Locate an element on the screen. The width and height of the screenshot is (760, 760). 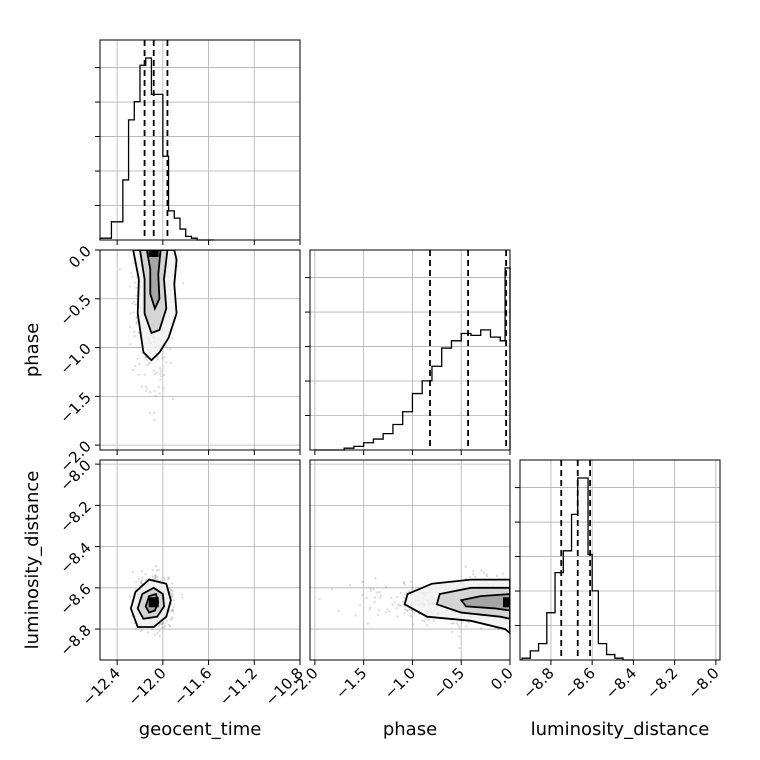
contour-line is located at coordinates (472, 603).